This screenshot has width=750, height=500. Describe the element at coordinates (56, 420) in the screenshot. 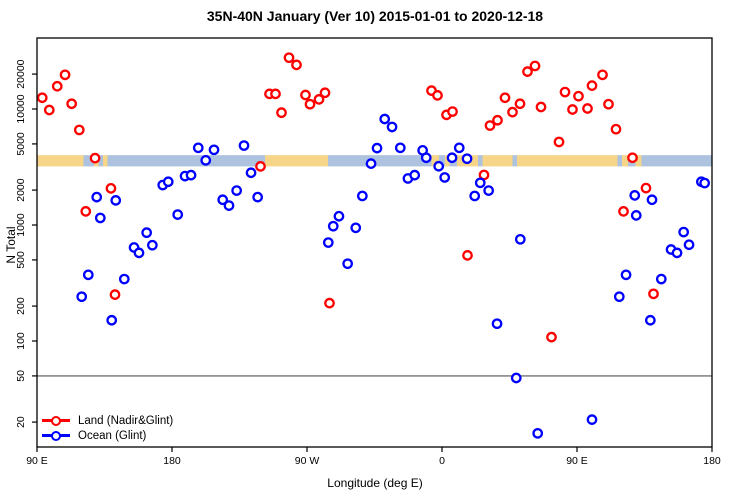

I see `land-marker-icon` at that location.